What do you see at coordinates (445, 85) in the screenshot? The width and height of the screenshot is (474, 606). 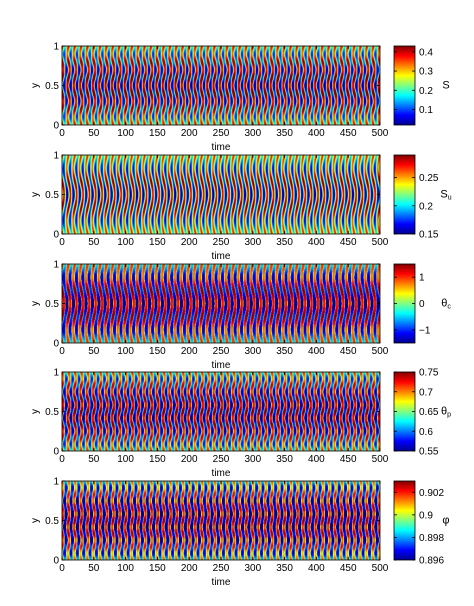 I see `colorbar-label: S` at bounding box center [445, 85].